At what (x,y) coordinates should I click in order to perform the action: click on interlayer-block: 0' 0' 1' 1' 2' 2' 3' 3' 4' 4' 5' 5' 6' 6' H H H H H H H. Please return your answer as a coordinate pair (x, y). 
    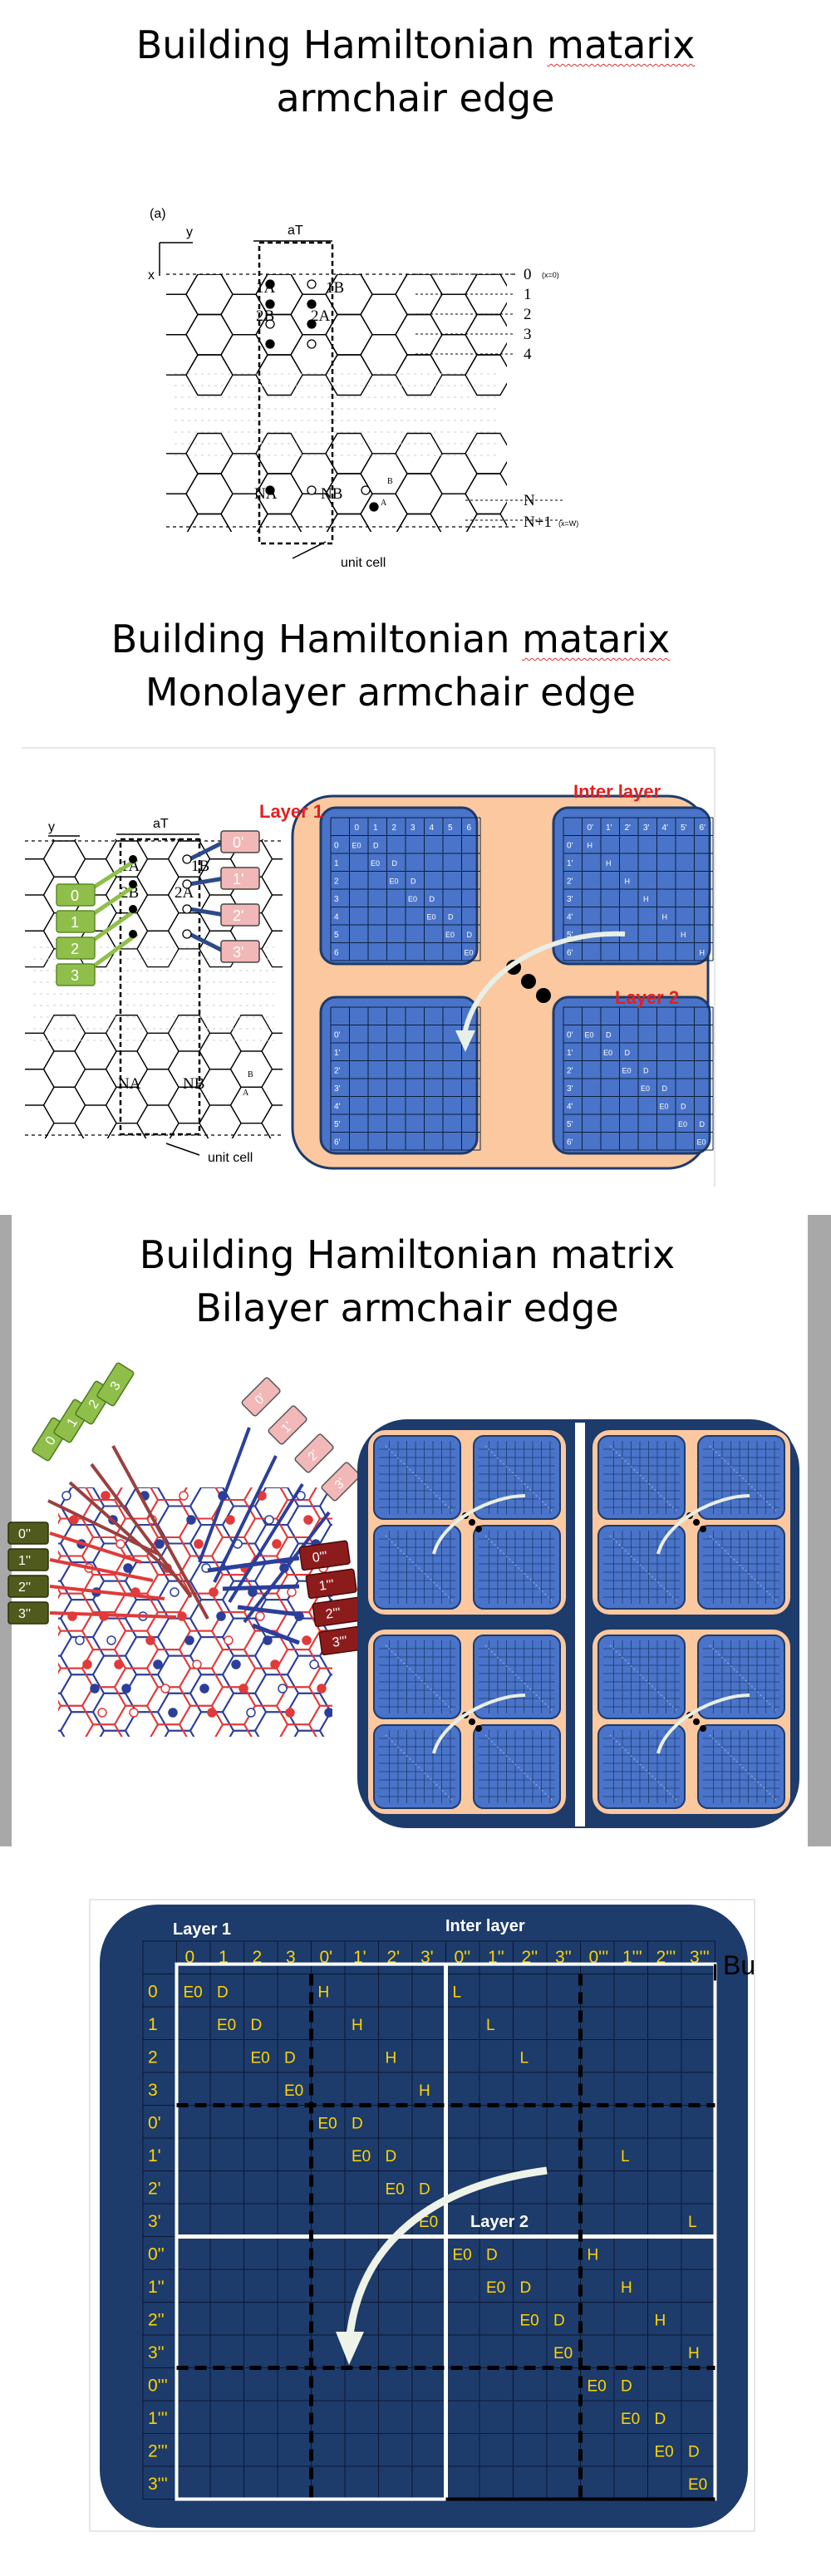
    Looking at the image, I should click on (633, 886).